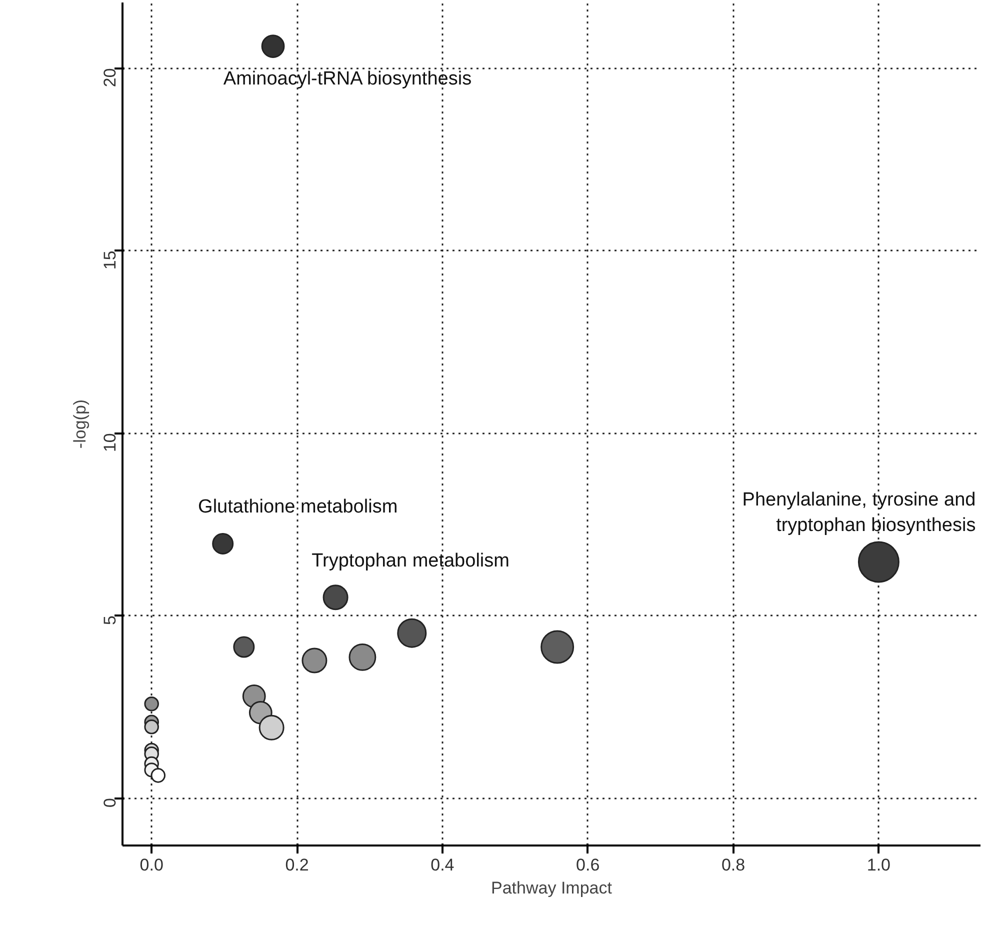  I want to click on x-tick-label: 0.8, so click(733, 865).